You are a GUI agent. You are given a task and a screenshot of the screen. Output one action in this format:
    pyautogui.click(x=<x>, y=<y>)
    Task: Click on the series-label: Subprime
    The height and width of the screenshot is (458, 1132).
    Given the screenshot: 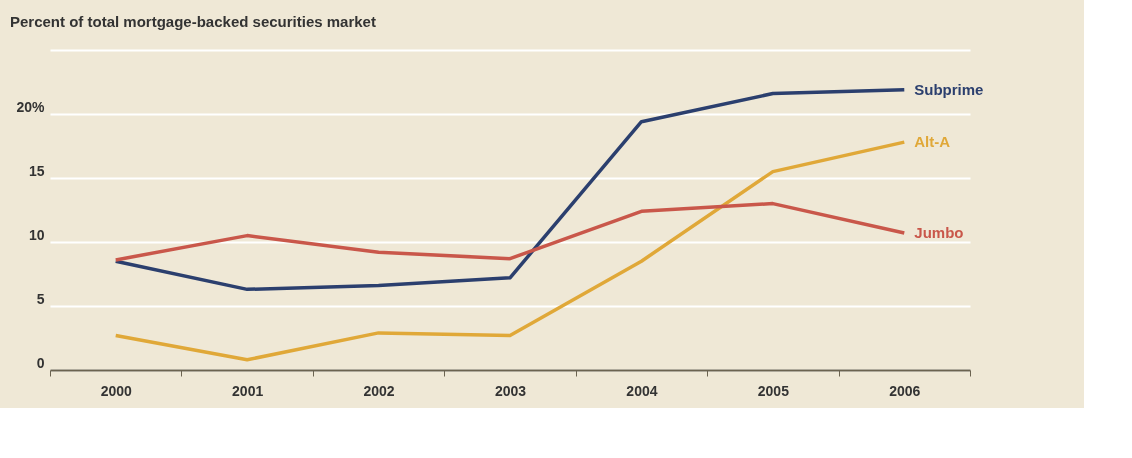 What is the action you would take?
    pyautogui.click(x=949, y=89)
    